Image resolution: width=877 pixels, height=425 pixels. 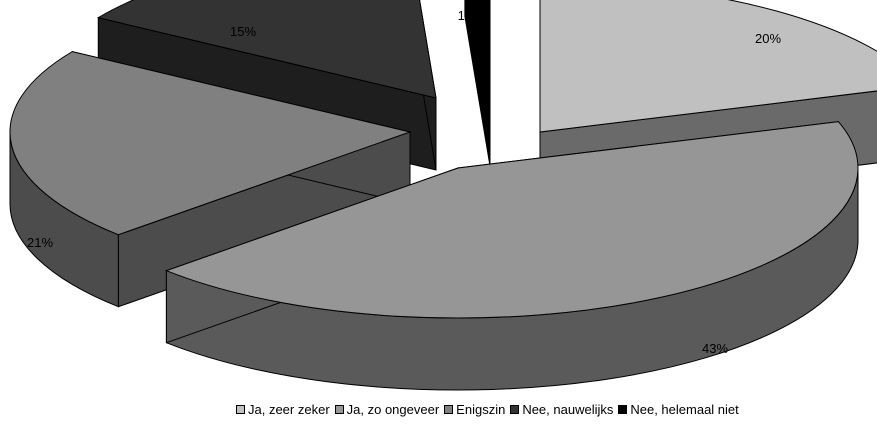 I want to click on legend-label: Nee, nauwelijks, so click(x=568, y=409).